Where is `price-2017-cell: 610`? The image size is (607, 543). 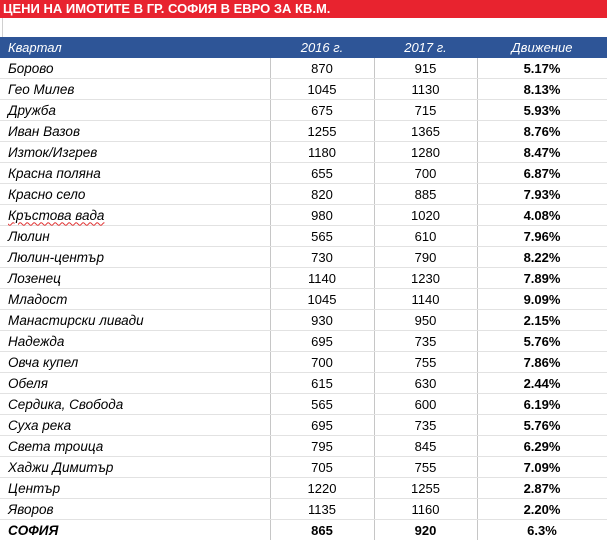 price-2017-cell: 610 is located at coordinates (426, 236).